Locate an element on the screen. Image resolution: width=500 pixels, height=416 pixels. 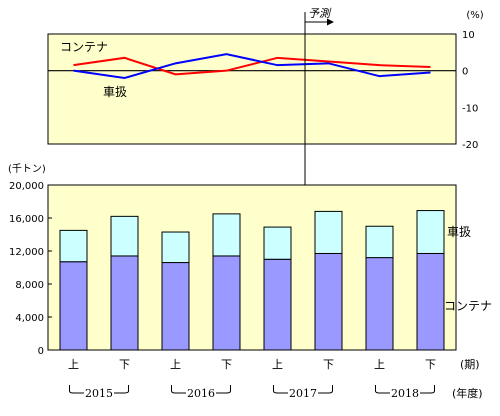
line-y-tick-label: -10 is located at coordinates (470, 108).